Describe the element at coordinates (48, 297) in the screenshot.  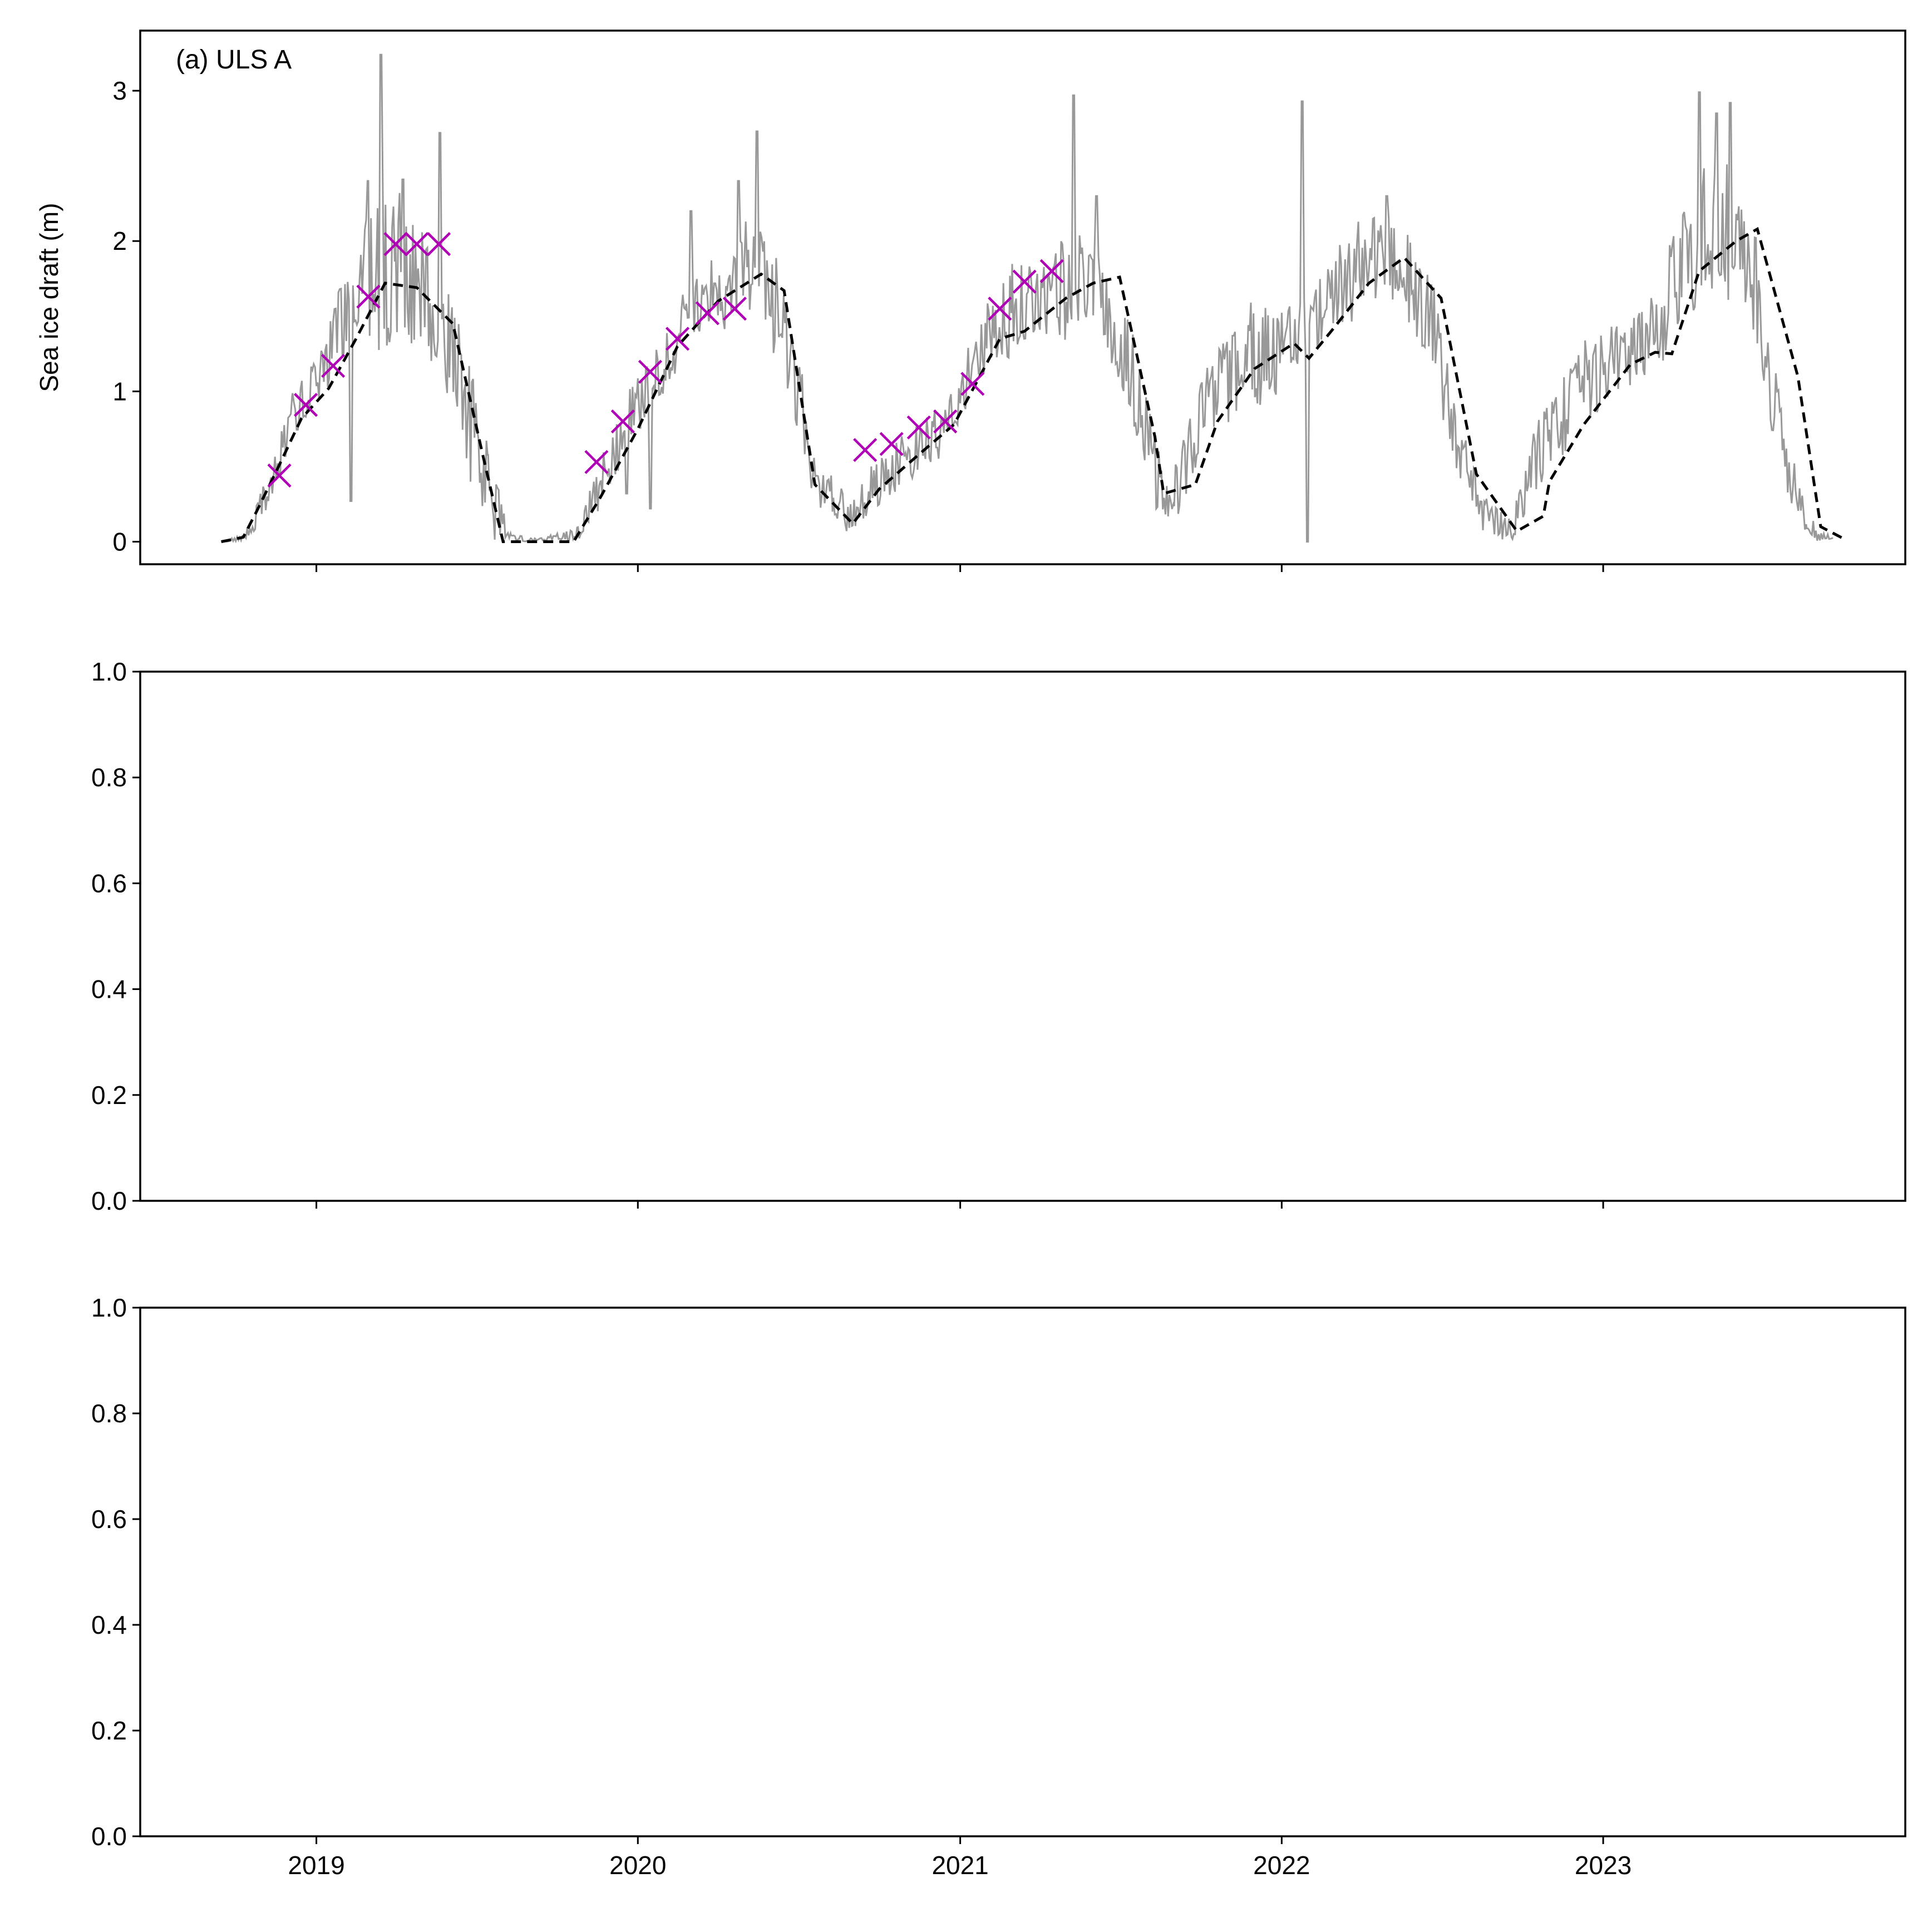
I see `y-axis-label: Sea ice draft (m)` at that location.